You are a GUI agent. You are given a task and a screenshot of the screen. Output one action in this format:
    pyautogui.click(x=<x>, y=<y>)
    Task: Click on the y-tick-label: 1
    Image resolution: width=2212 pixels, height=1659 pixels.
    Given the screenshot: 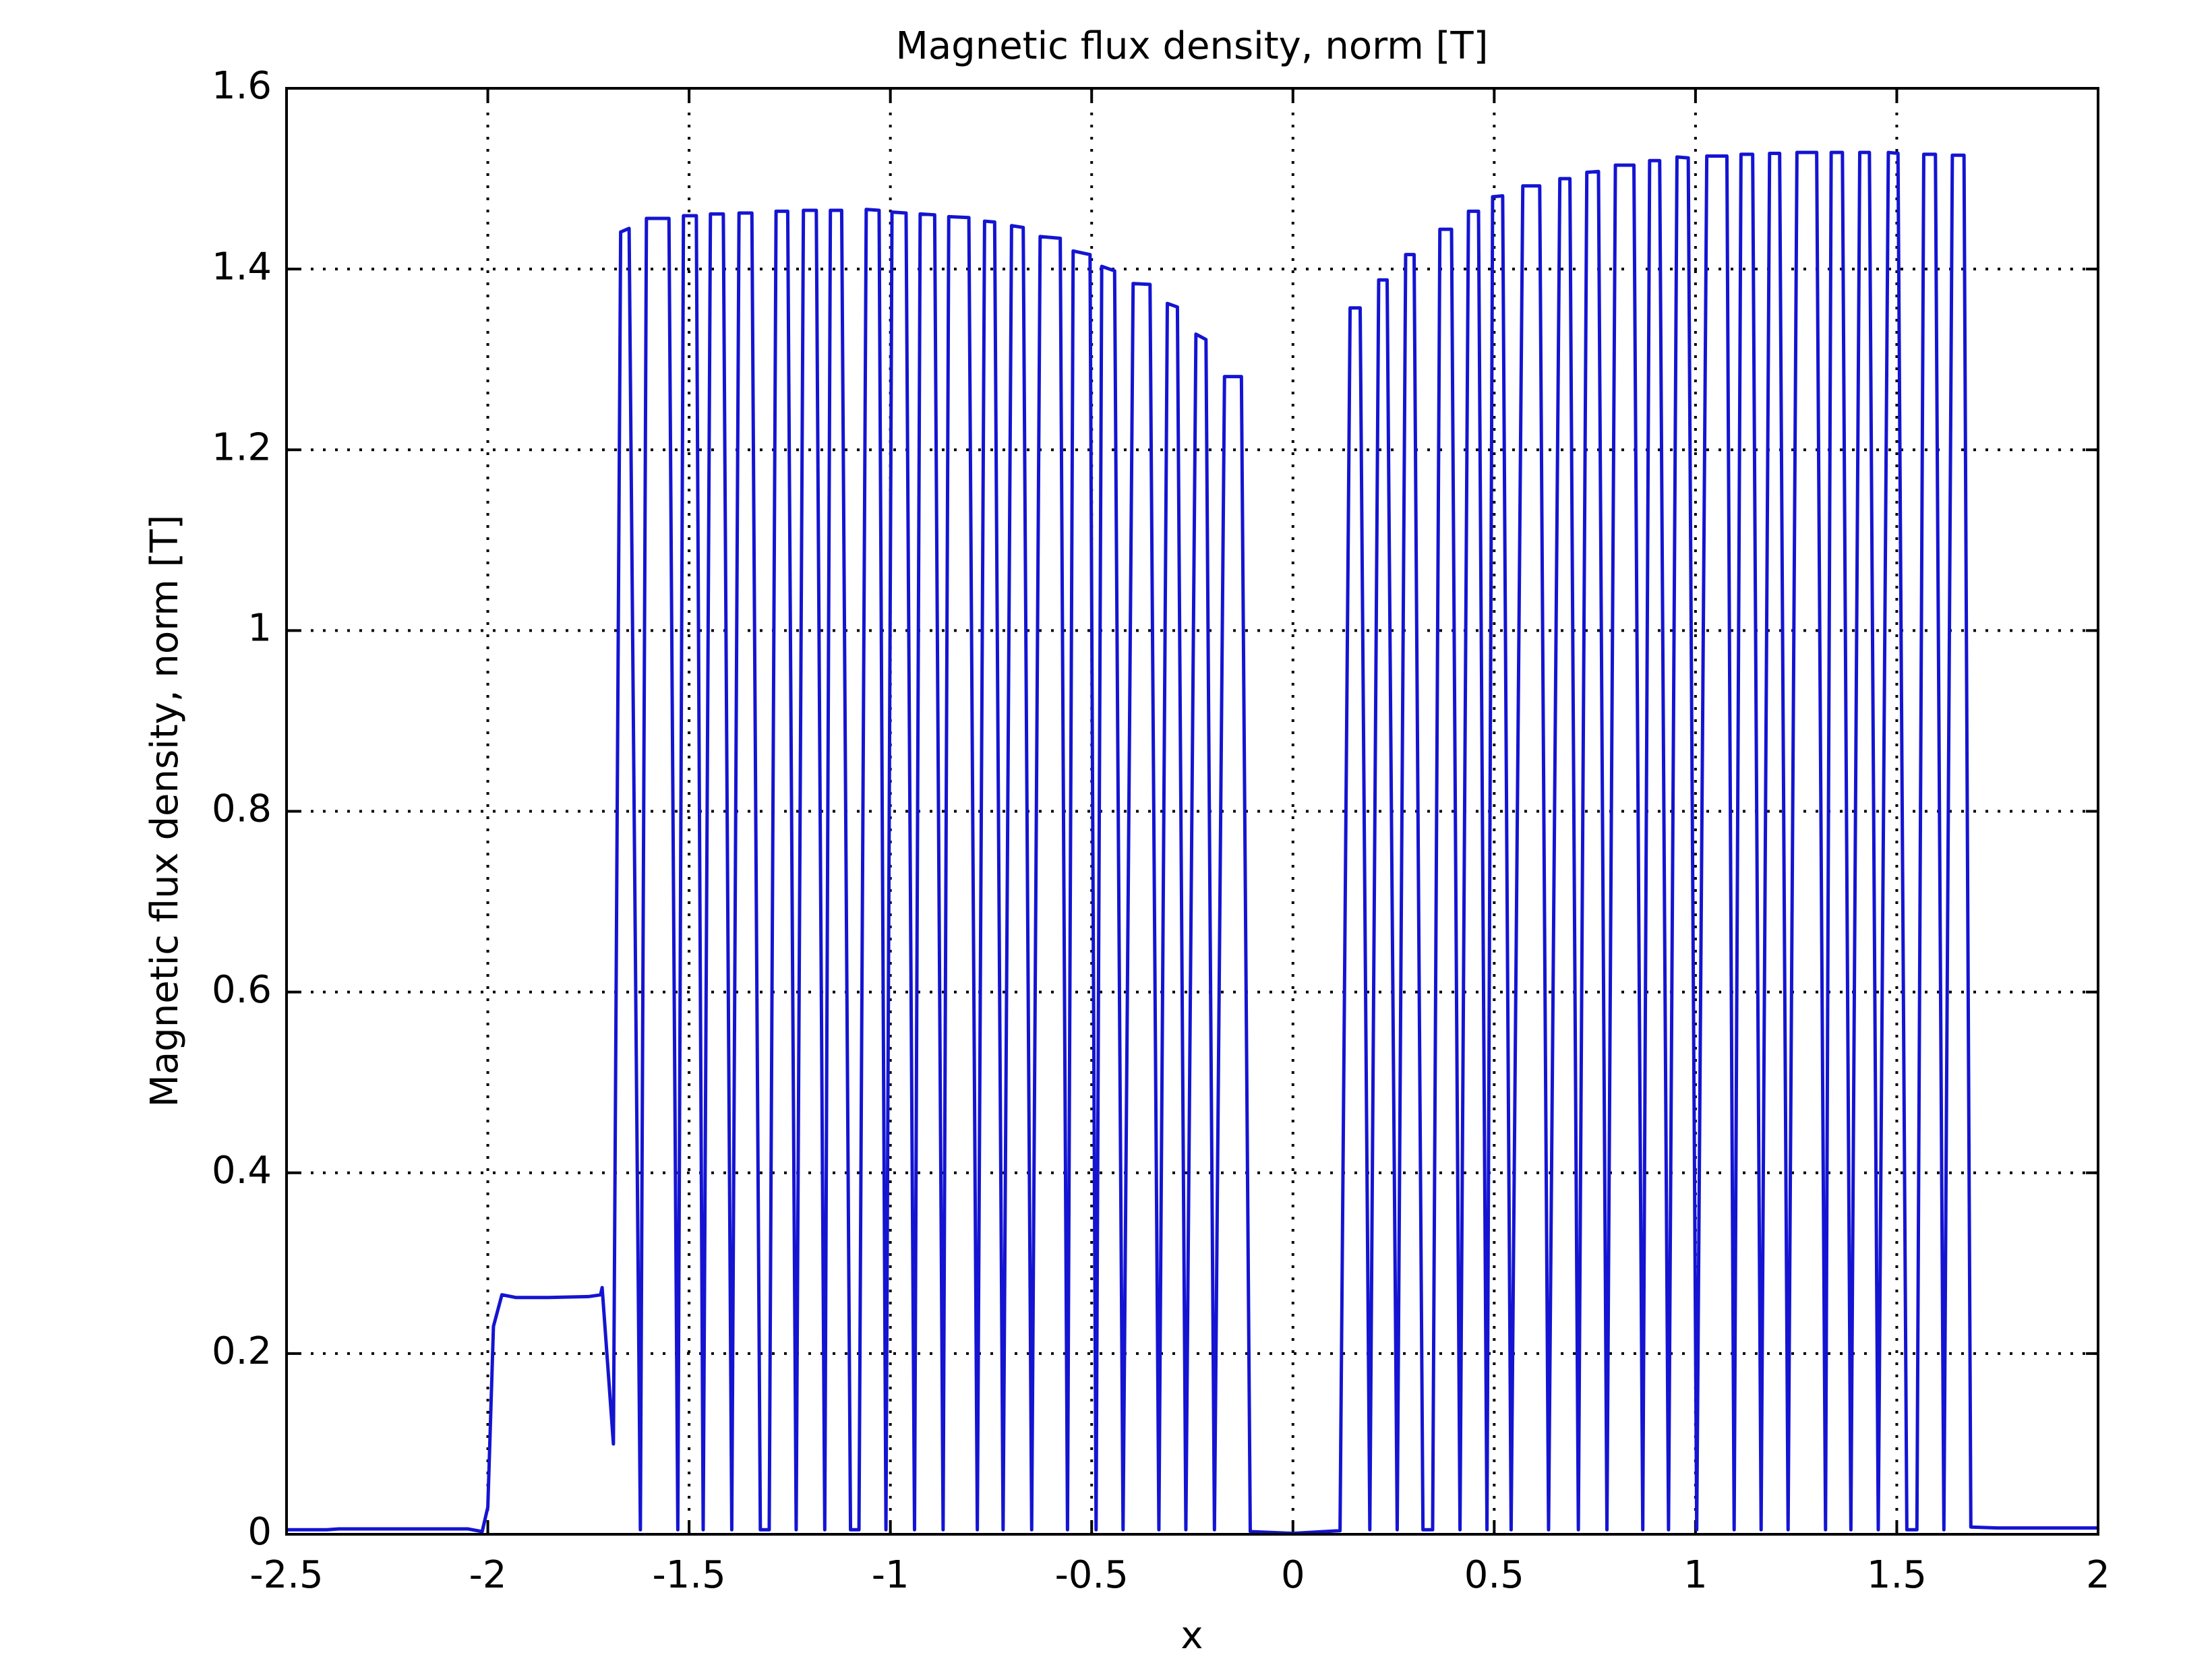 What is the action you would take?
    pyautogui.click(x=259, y=629)
    